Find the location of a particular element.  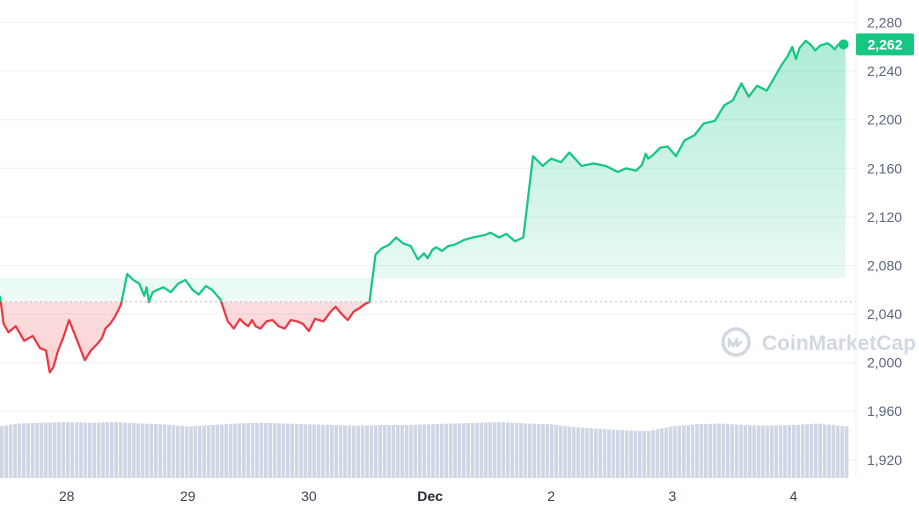

current-price-badge is located at coordinates (885, 44).